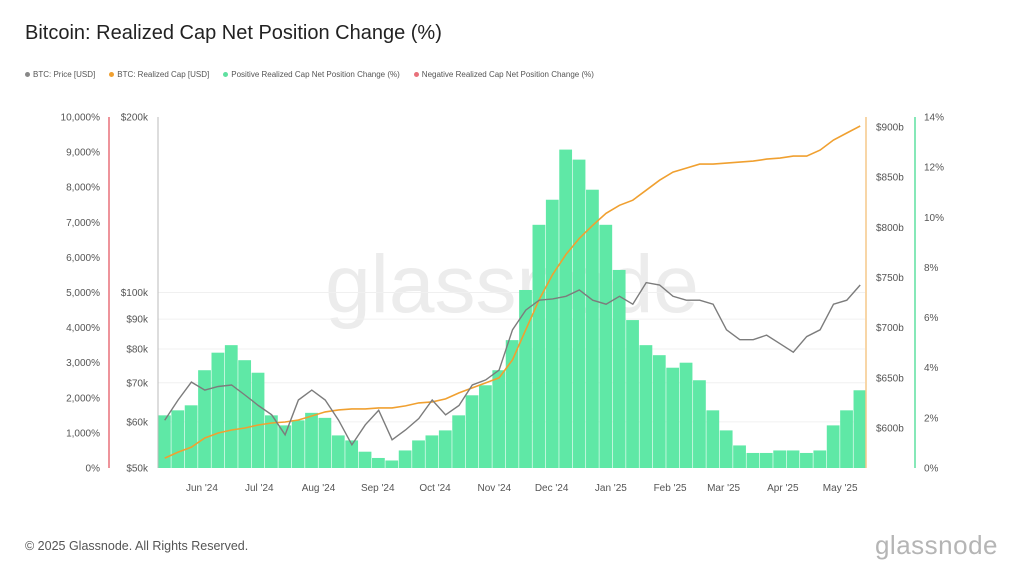 The height and width of the screenshot is (576, 1024). Describe the element at coordinates (890, 278) in the screenshot. I see `realized-cap-tick-label: $750b` at that location.